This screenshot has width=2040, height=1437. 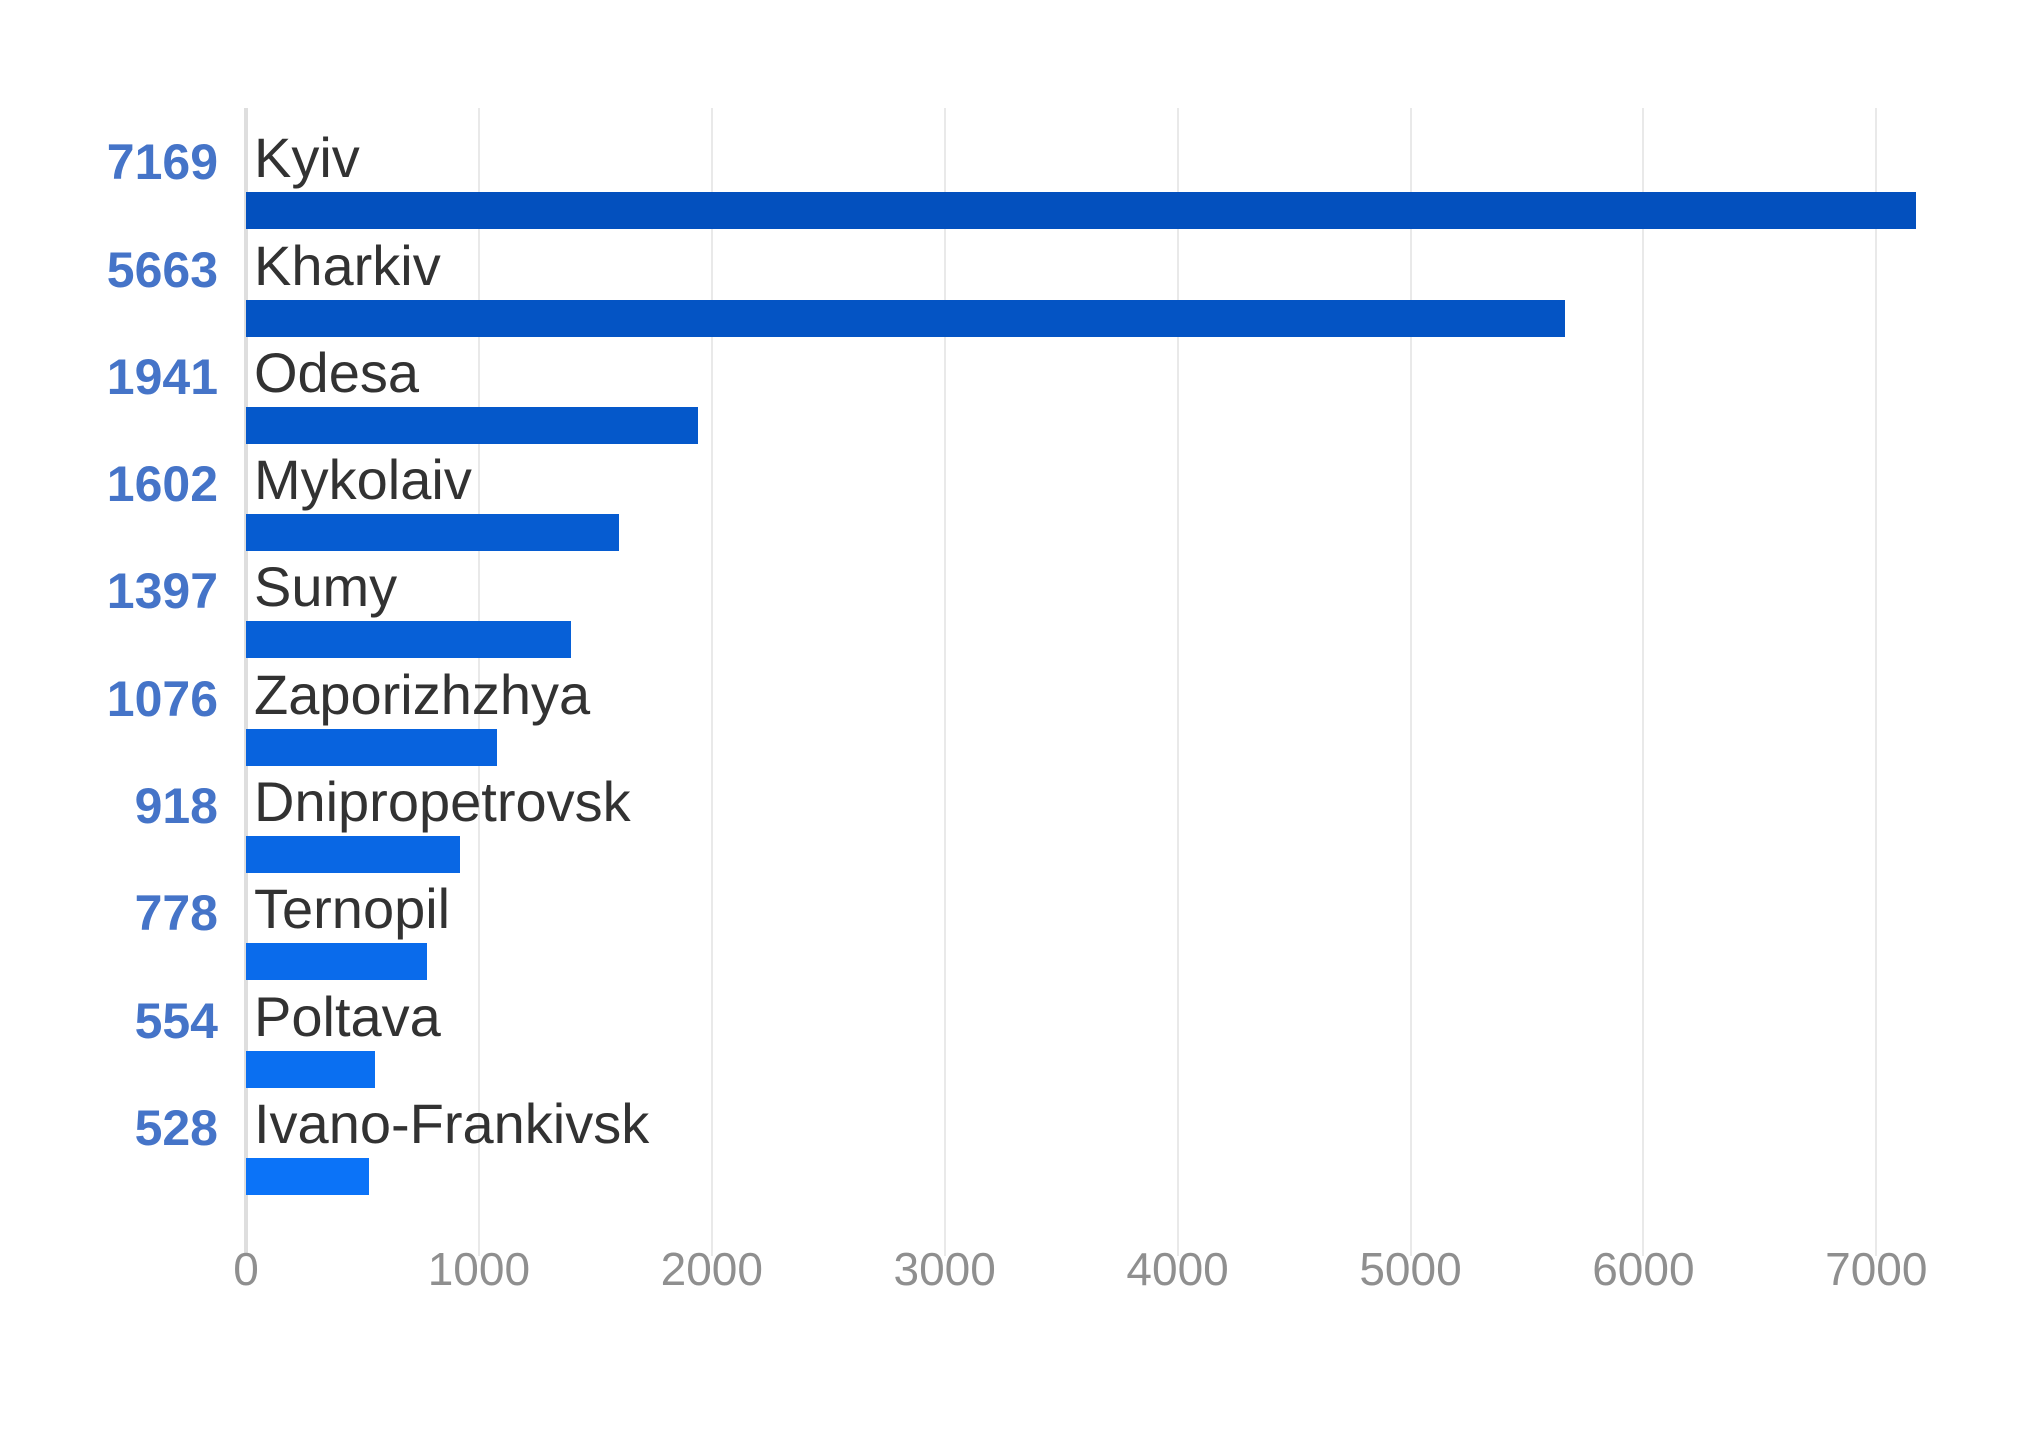 I want to click on chart-row: 1941 Odesa, so click(x=1020, y=390).